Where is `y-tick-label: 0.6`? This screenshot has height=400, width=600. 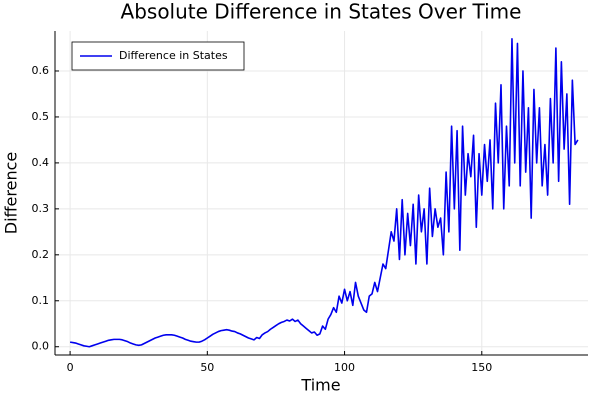 y-tick-label: 0.6 is located at coordinates (41, 70).